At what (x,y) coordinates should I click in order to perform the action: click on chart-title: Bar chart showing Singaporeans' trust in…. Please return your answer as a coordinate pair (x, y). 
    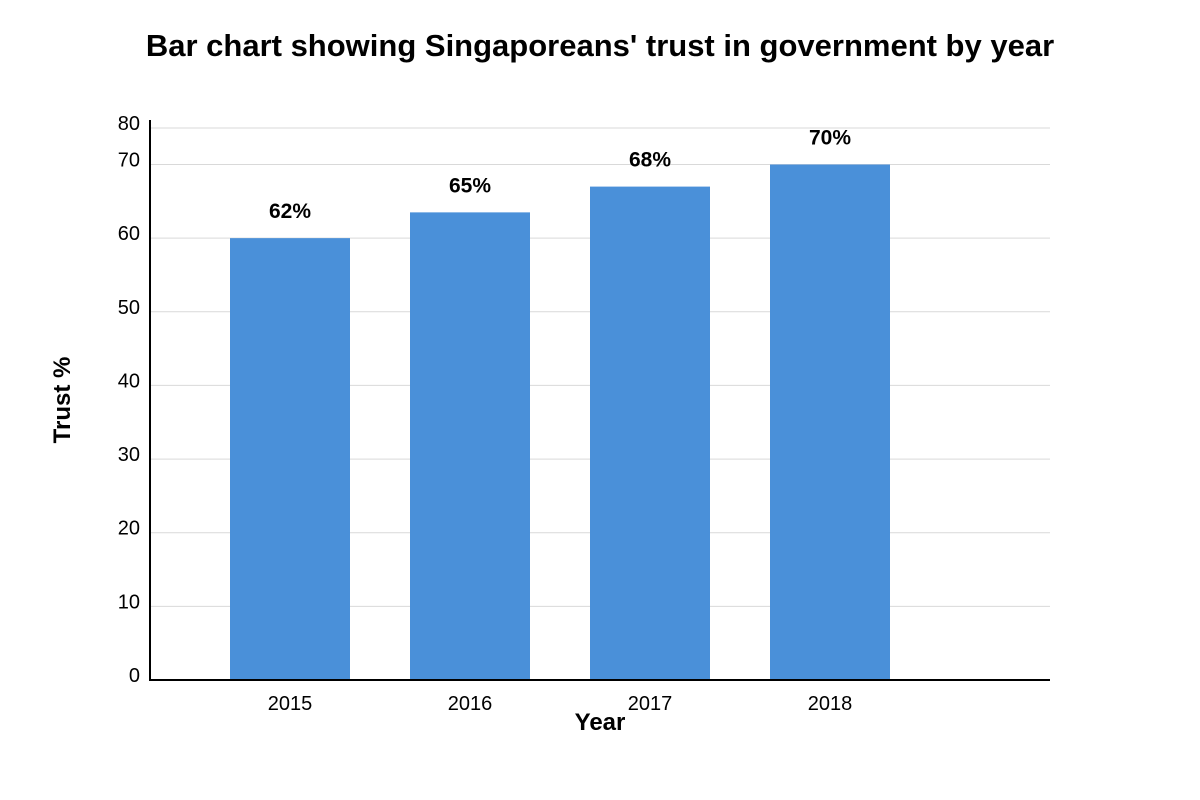
    Looking at the image, I should click on (600, 45).